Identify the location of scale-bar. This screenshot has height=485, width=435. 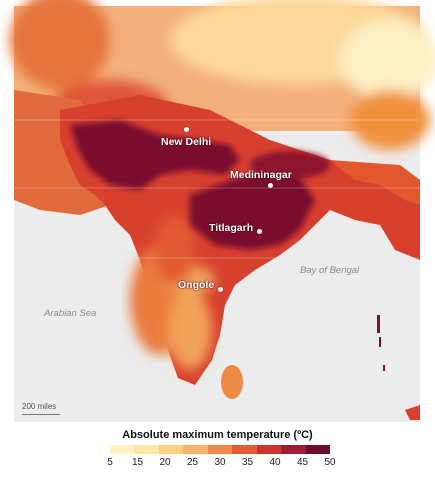
(41, 414).